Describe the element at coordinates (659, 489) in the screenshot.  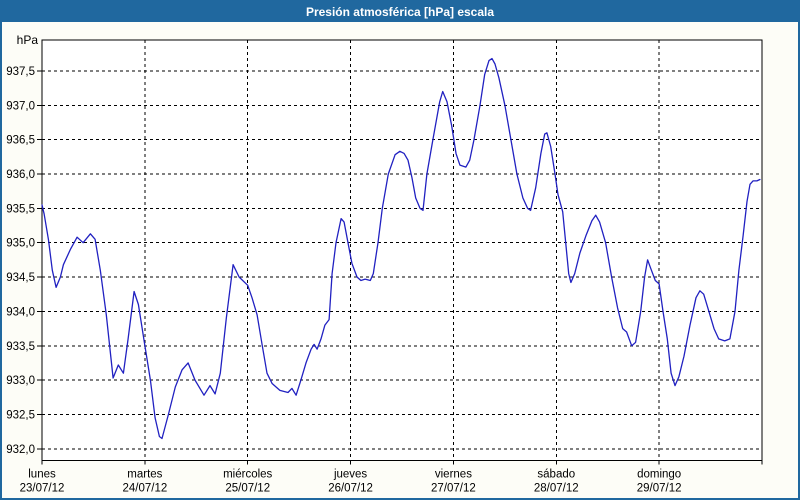
I see `x-day-date-label: 29/07/12` at that location.